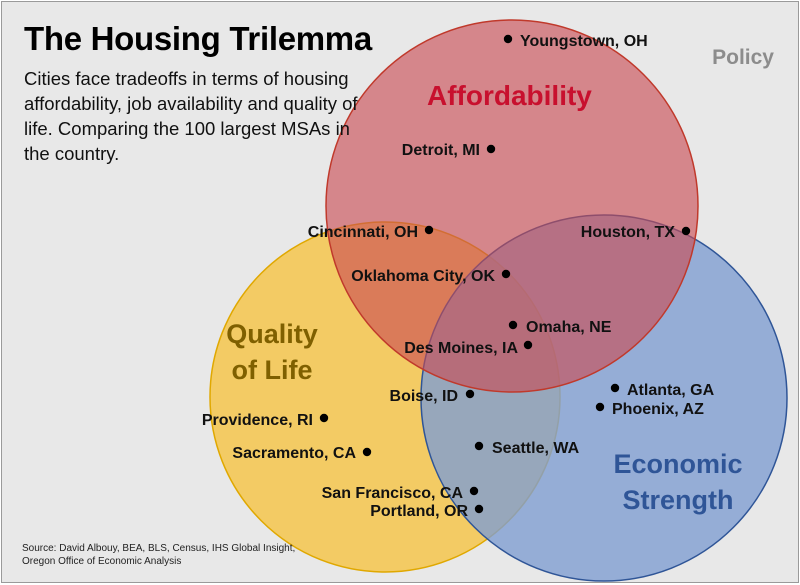 The height and width of the screenshot is (585, 800). I want to click on economic-strength-label: Economic Strength, so click(678, 482).